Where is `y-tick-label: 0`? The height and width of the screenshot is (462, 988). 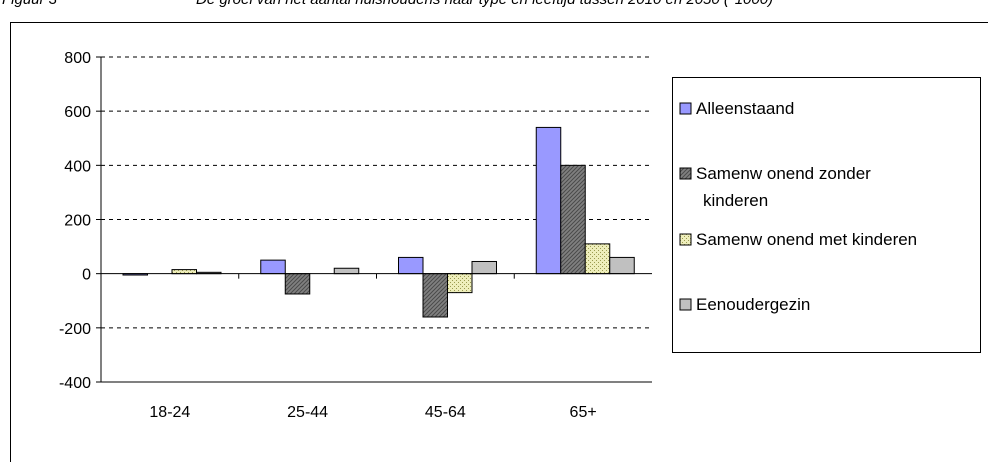
y-tick-label: 0 is located at coordinates (86, 275).